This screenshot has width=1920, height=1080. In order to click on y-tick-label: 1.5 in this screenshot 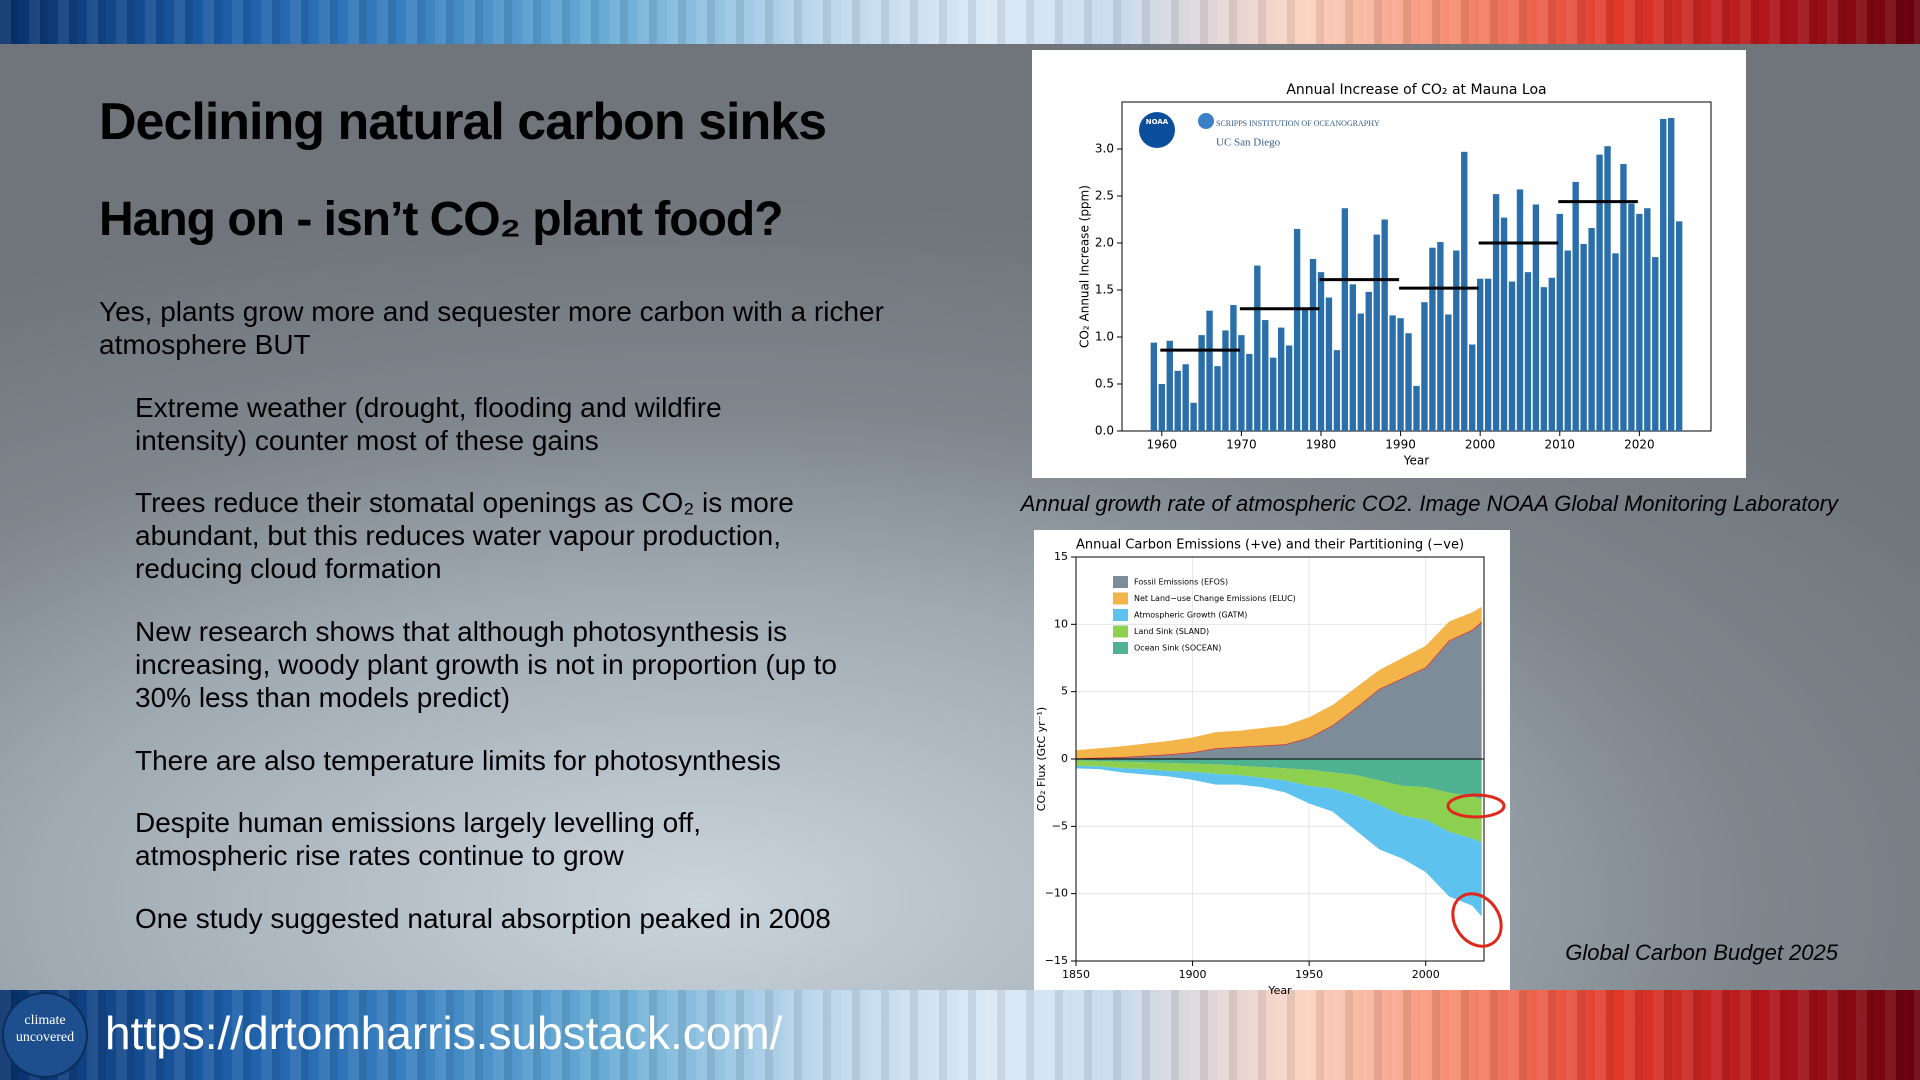, I will do `click(1104, 290)`.